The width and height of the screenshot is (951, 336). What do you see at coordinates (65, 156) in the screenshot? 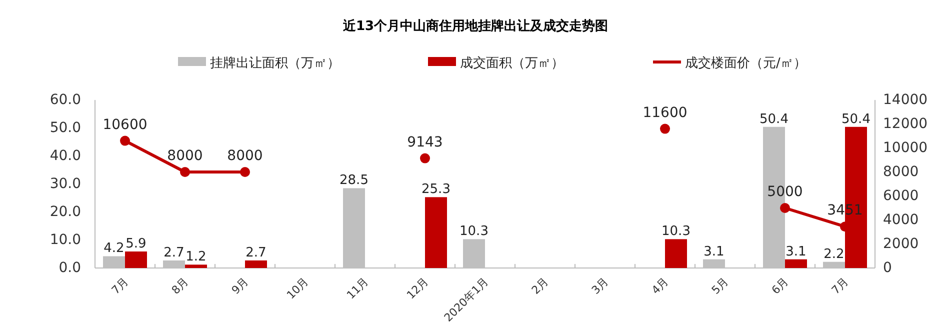
I see `y-tick-label: 40.0` at bounding box center [65, 156].